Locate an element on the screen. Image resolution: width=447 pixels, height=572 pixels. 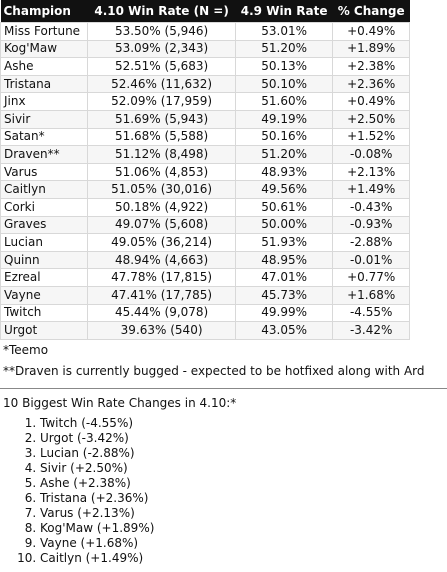
table-cell: -0.08% is located at coordinates (371, 154).